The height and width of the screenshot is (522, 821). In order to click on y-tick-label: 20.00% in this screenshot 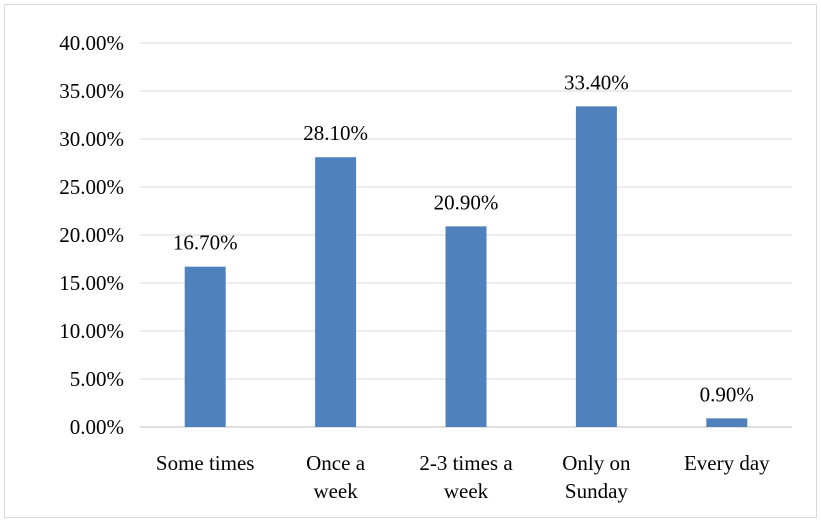, I will do `click(91, 235)`.